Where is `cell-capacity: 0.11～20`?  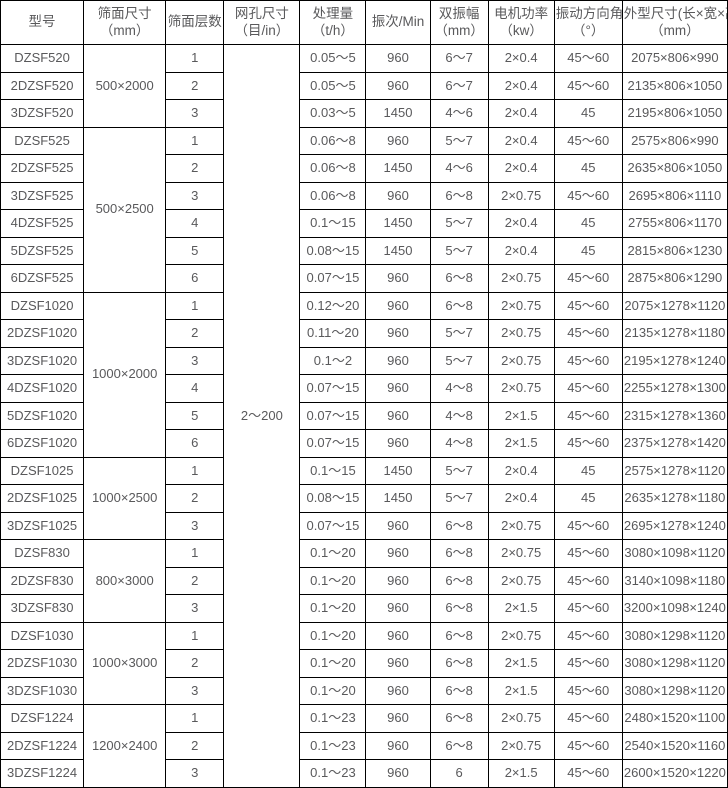 cell-capacity: 0.11～20 is located at coordinates (333, 333).